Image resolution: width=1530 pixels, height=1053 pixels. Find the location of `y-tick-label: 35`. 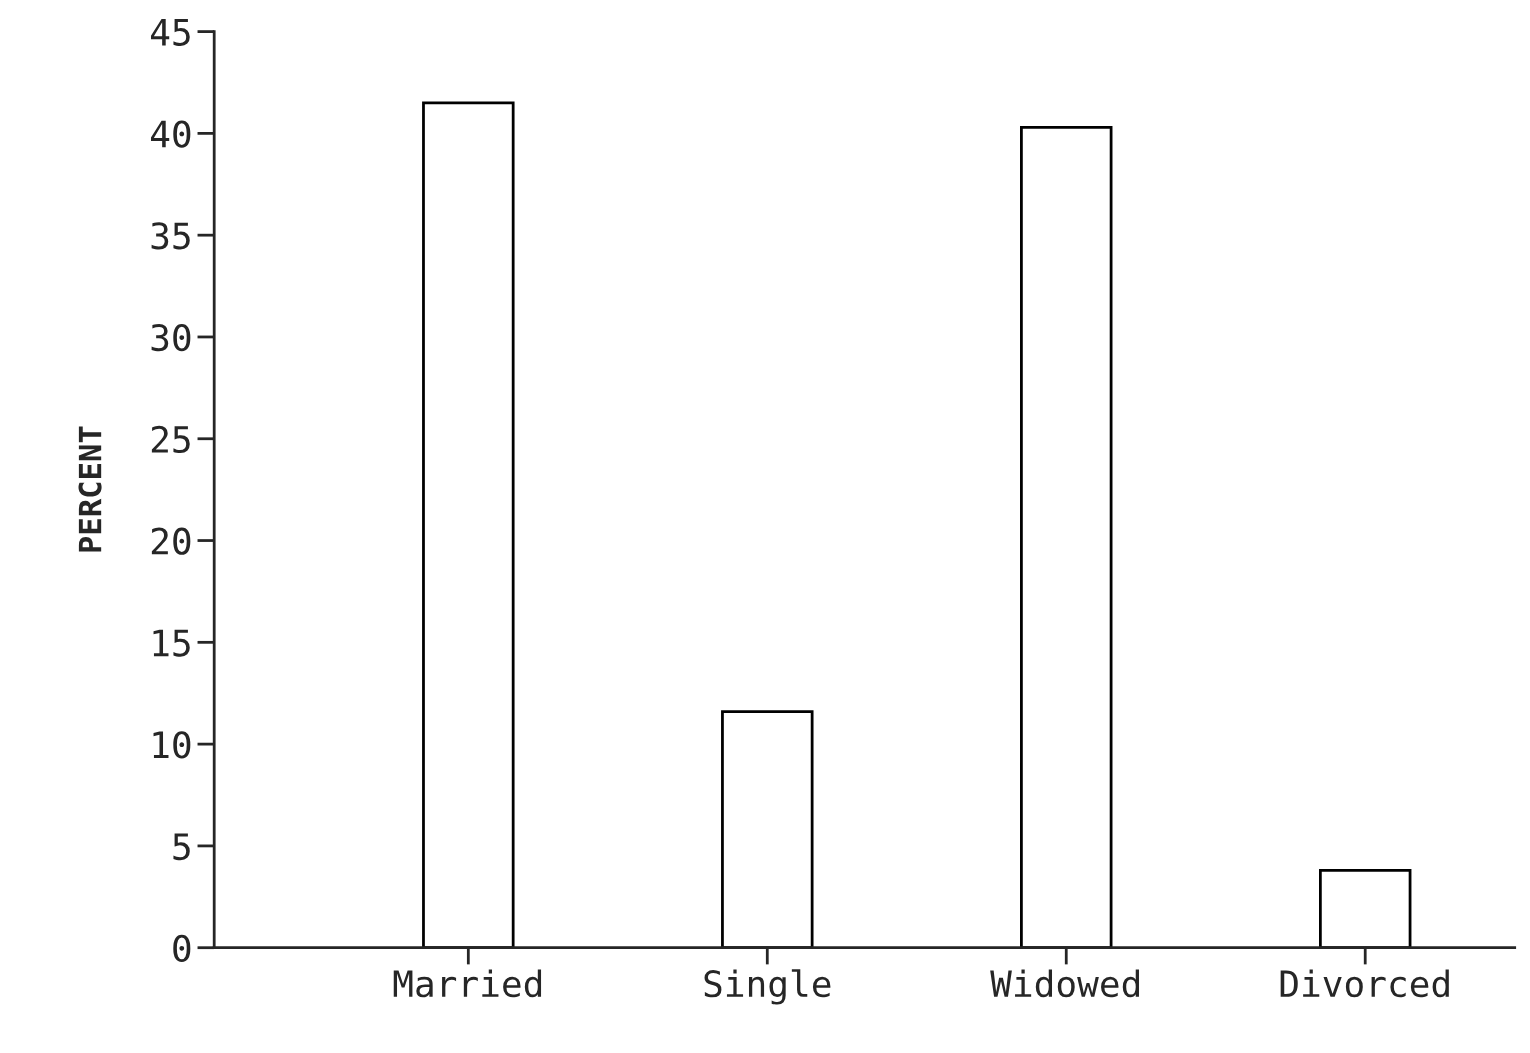

y-tick-label: 35 is located at coordinates (170, 236).